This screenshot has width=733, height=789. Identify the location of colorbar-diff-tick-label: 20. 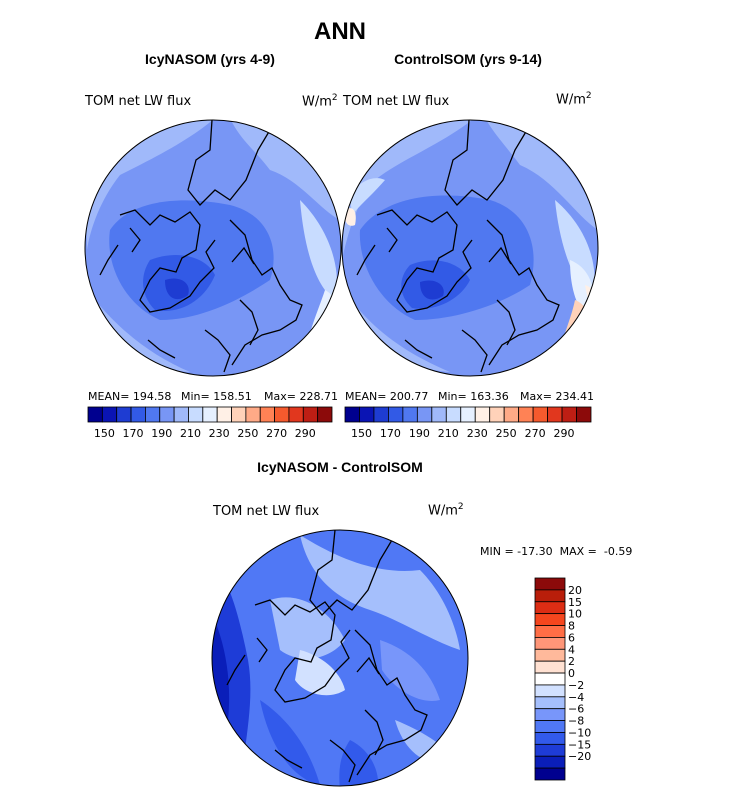
(575, 590).